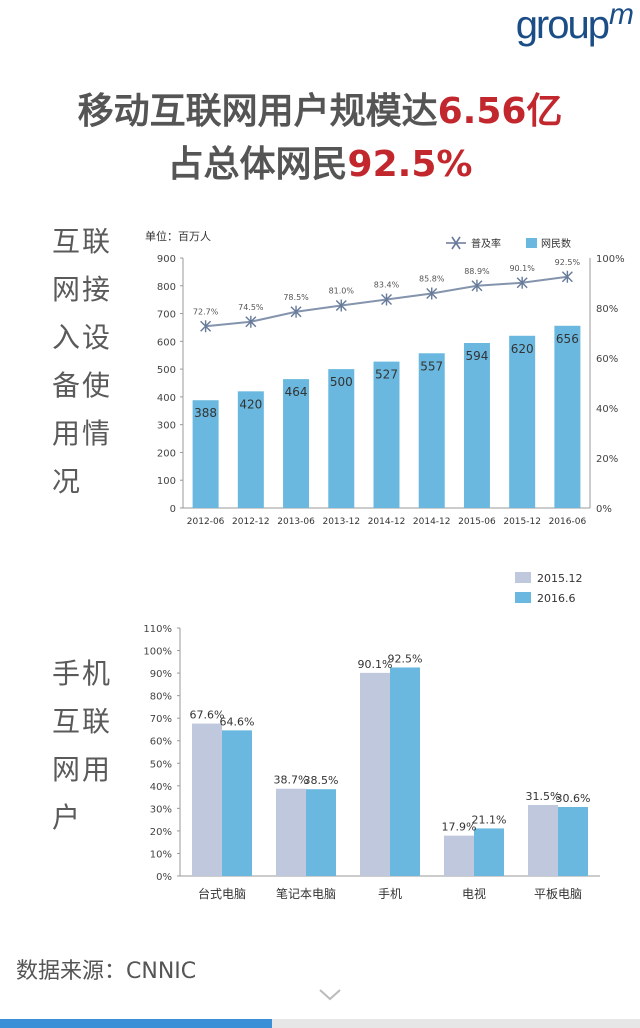 The width and height of the screenshot is (640, 1028). Describe the element at coordinates (486, 243) in the screenshot. I see `legend-label: 普及率` at that location.